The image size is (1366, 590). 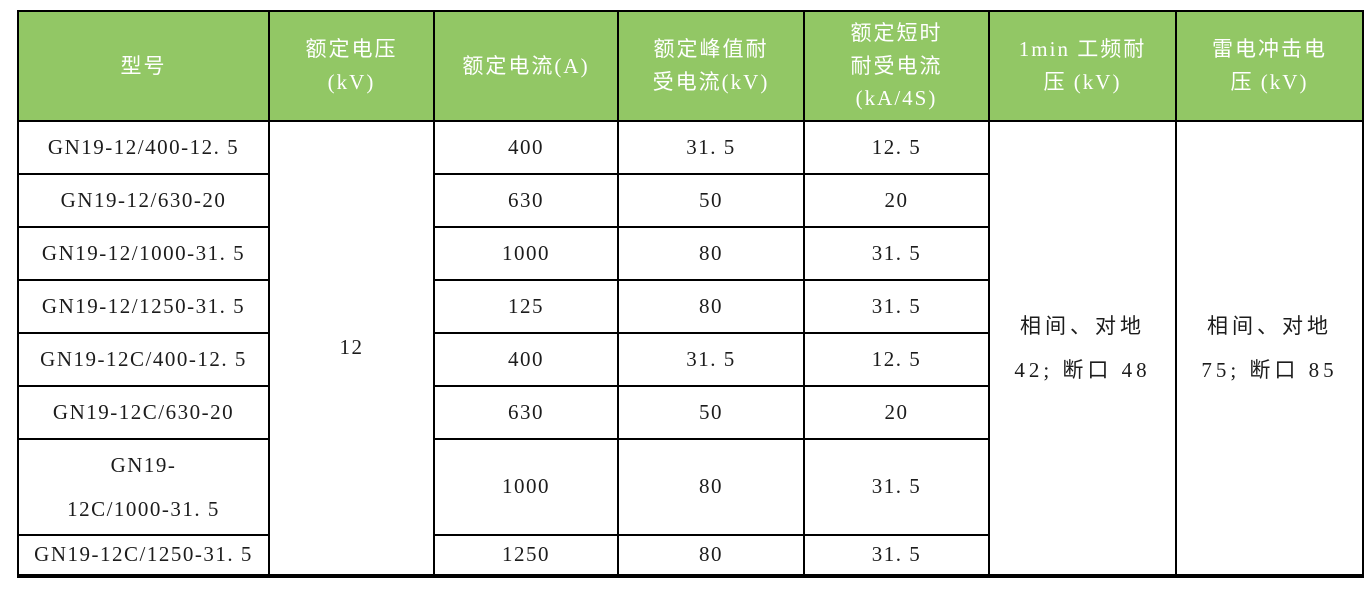 What do you see at coordinates (143, 147) in the screenshot?
I see `cell-model: GN19-12/400-12. 5` at bounding box center [143, 147].